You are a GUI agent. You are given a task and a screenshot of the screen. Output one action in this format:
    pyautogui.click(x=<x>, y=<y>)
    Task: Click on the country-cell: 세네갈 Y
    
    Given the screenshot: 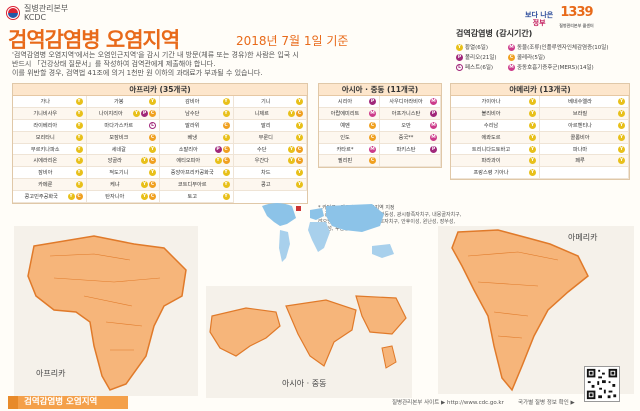 What is the action you would take?
    pyautogui.click(x=123, y=149)
    